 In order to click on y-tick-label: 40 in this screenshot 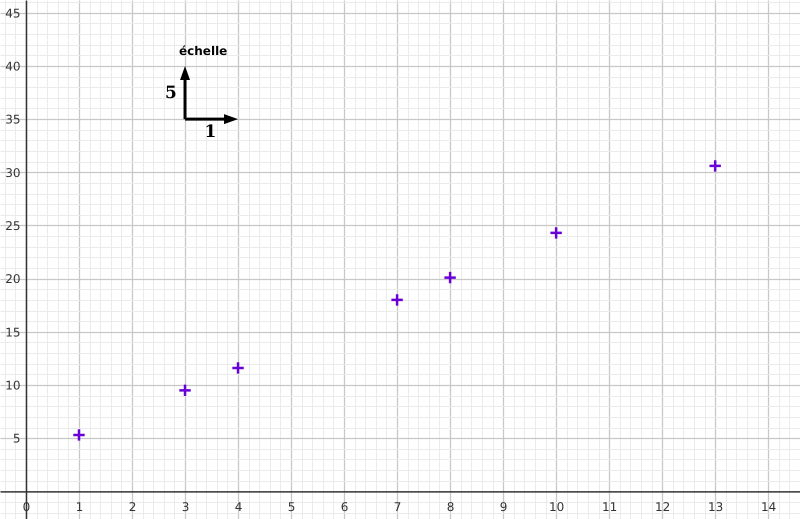, I will do `click(12, 66)`.